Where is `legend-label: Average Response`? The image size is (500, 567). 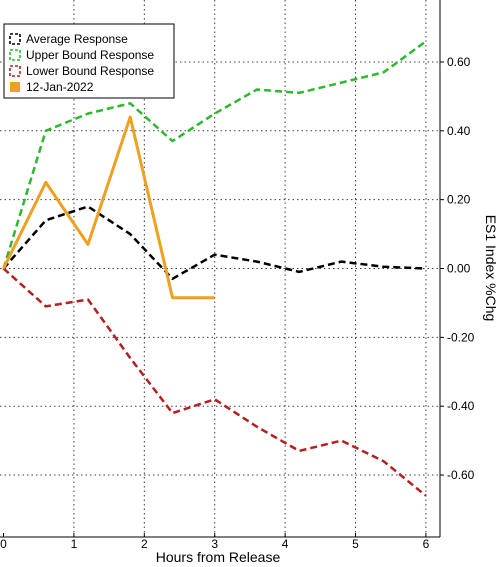 legend-label: Average Response is located at coordinates (77, 39).